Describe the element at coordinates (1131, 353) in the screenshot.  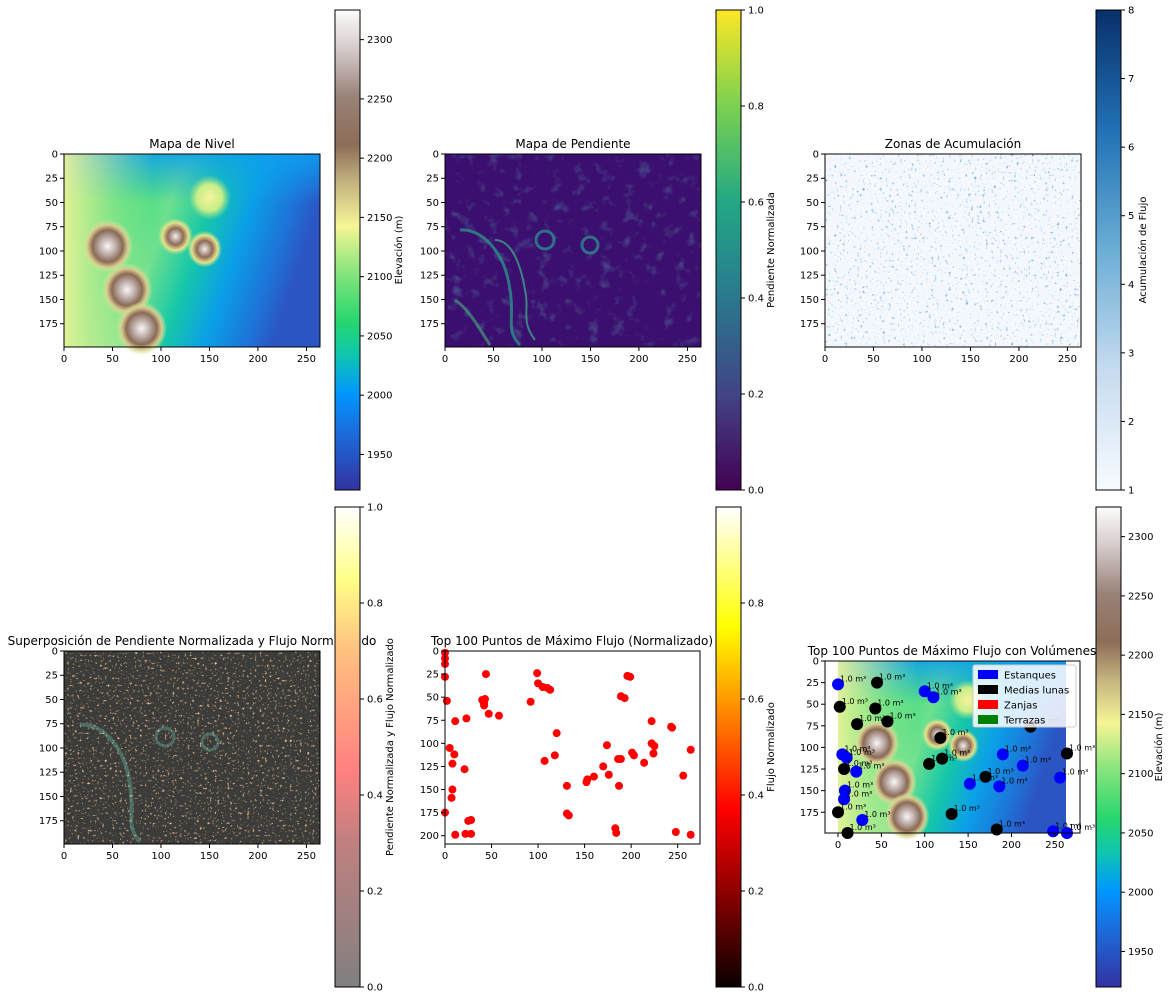
I see `colorbar-tick-label: 3` at that location.